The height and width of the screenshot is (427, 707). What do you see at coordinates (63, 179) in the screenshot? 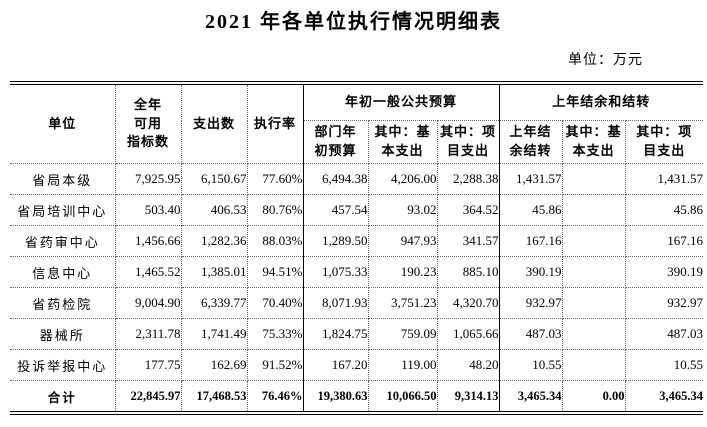
I see `unit-cell: 省局本级` at bounding box center [63, 179].